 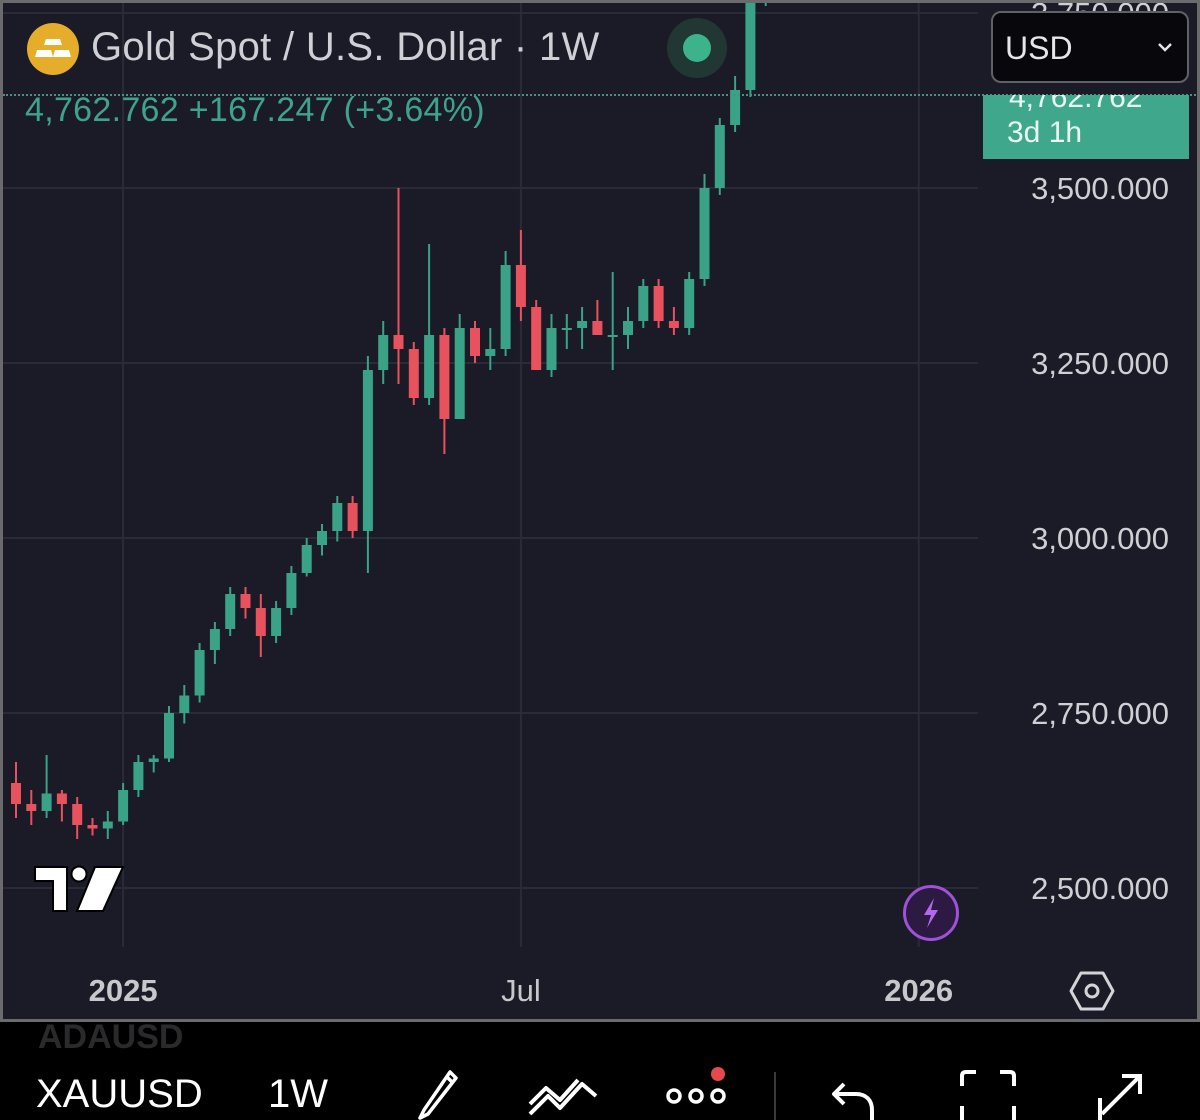 I want to click on x-axis-label: 2026, so click(x=918, y=990).